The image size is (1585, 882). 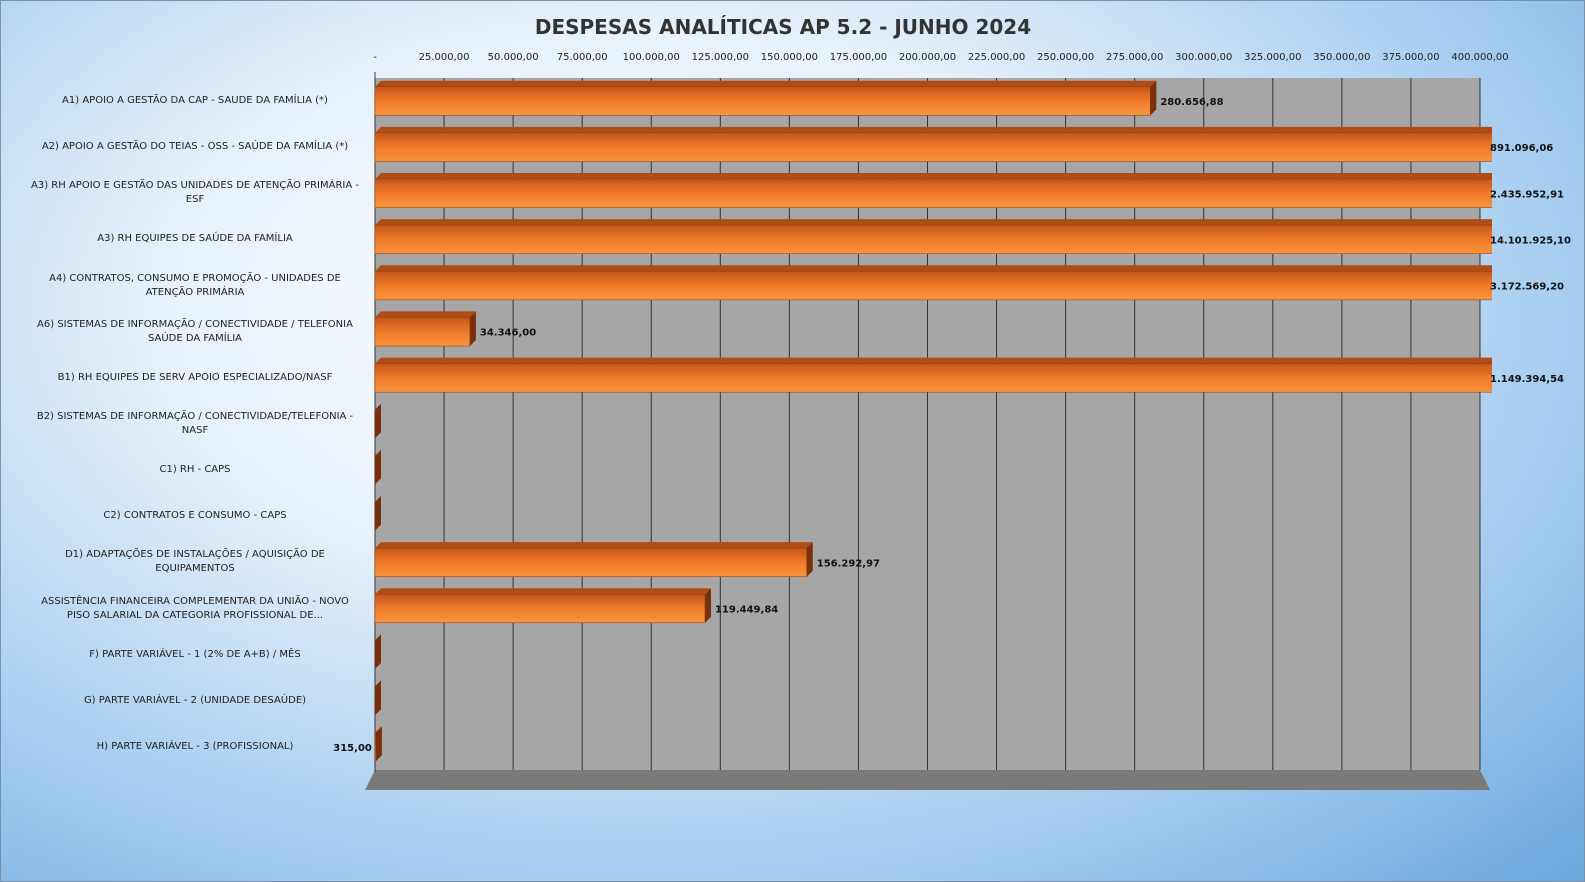 I want to click on x-tick-label: 200.000,00, so click(x=927, y=57).